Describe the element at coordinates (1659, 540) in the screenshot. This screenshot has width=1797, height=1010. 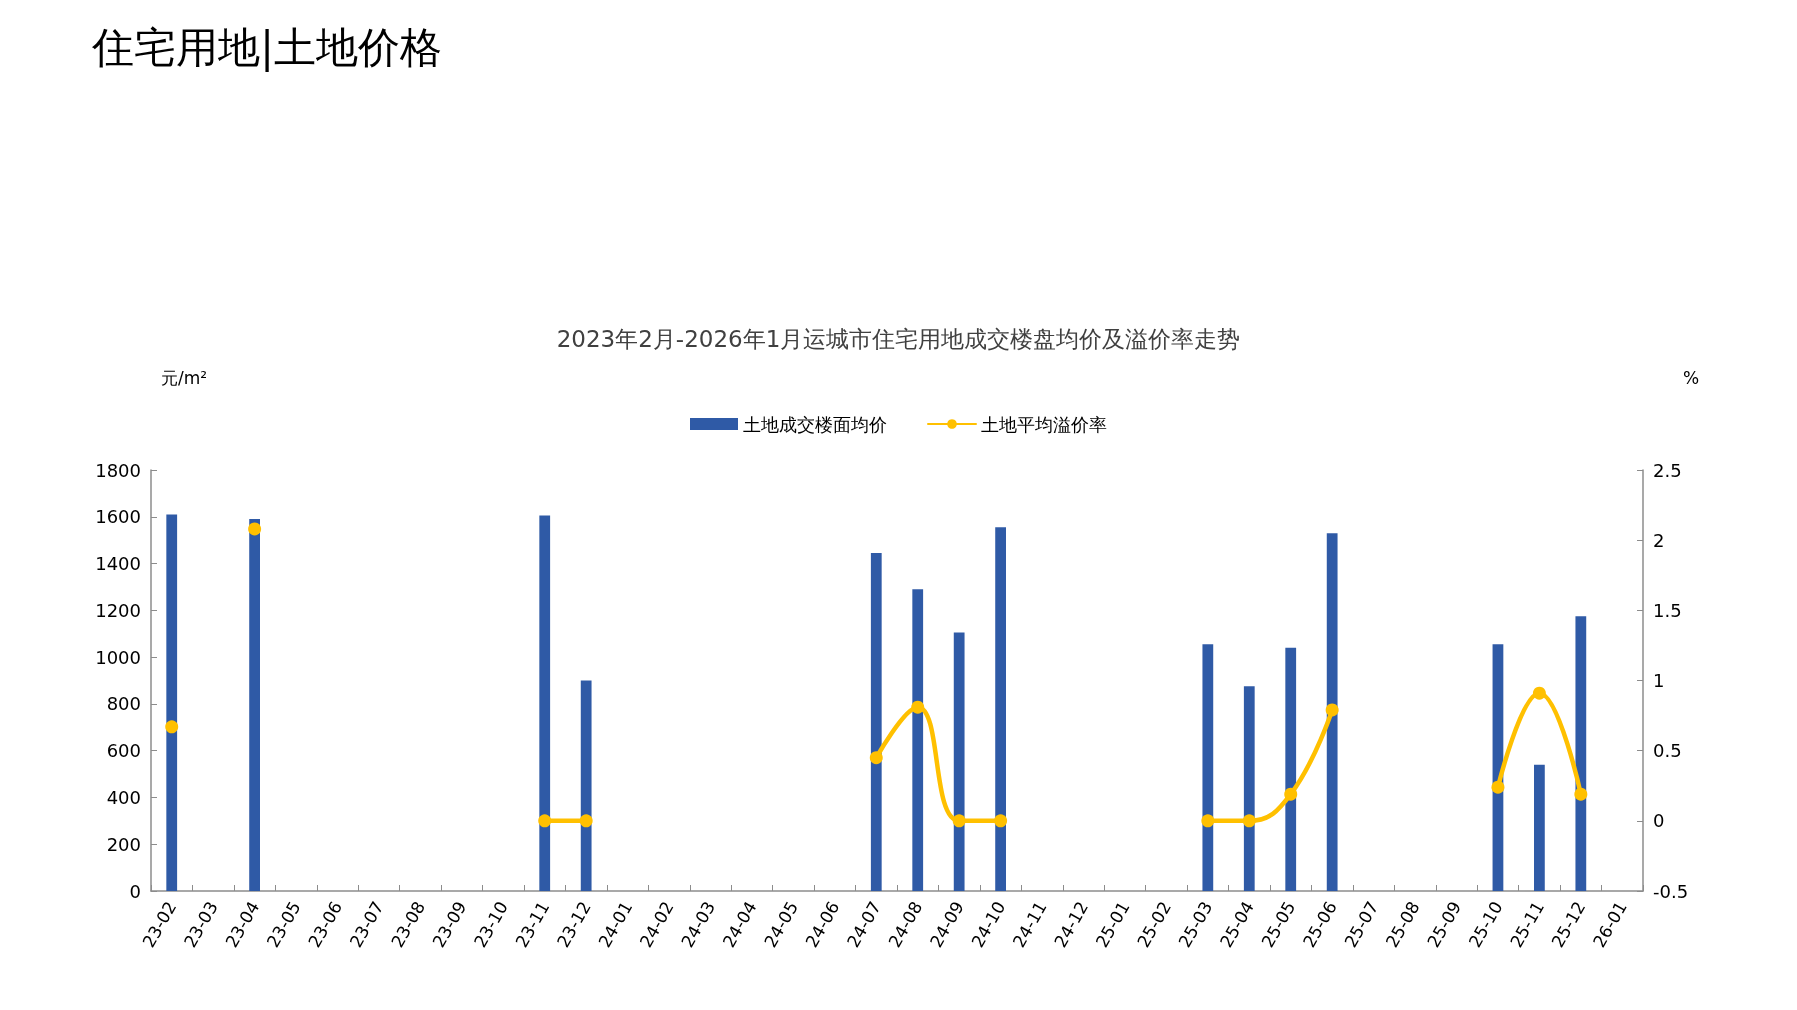
I see `y2-tick-label: 2` at that location.